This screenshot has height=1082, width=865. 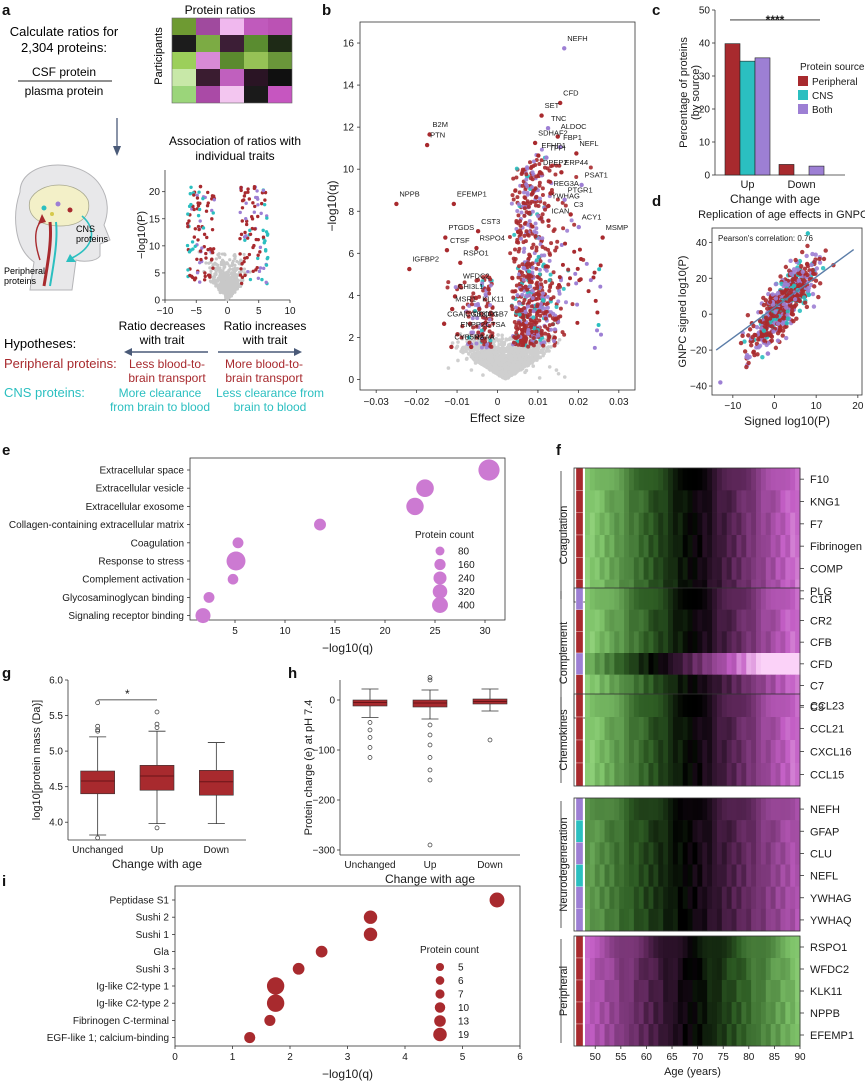 What do you see at coordinates (747, 185) in the screenshot?
I see `xtick-label: Up` at bounding box center [747, 185].